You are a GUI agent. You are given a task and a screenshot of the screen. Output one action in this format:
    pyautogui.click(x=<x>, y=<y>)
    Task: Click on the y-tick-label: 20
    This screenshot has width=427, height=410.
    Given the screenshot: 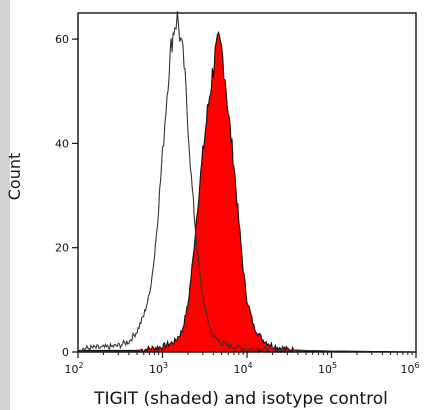 What is the action you would take?
    pyautogui.click(x=62, y=248)
    